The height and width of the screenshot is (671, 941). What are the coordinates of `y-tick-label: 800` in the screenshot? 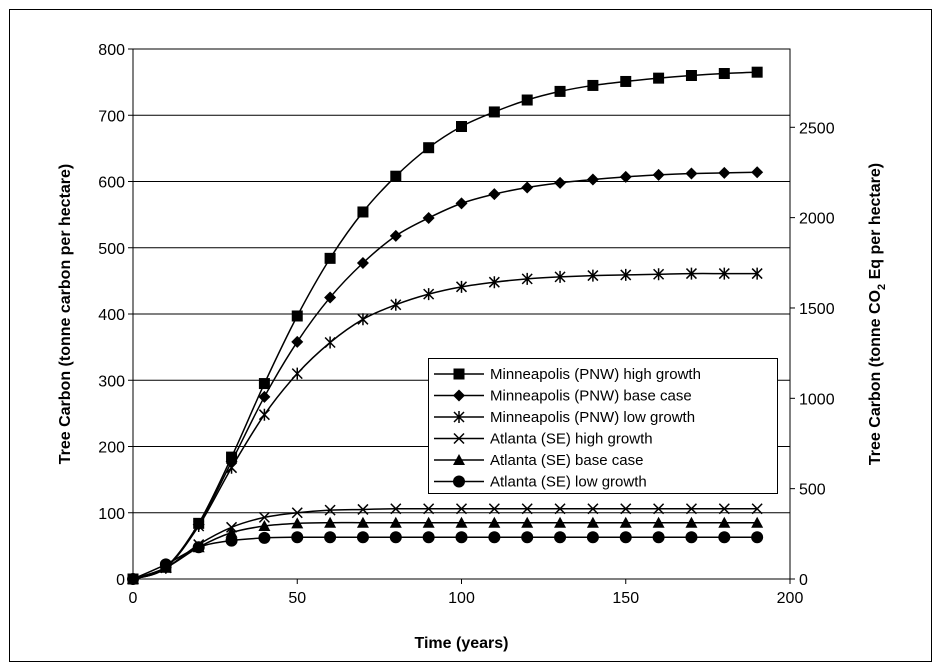 It's located at (111, 50).